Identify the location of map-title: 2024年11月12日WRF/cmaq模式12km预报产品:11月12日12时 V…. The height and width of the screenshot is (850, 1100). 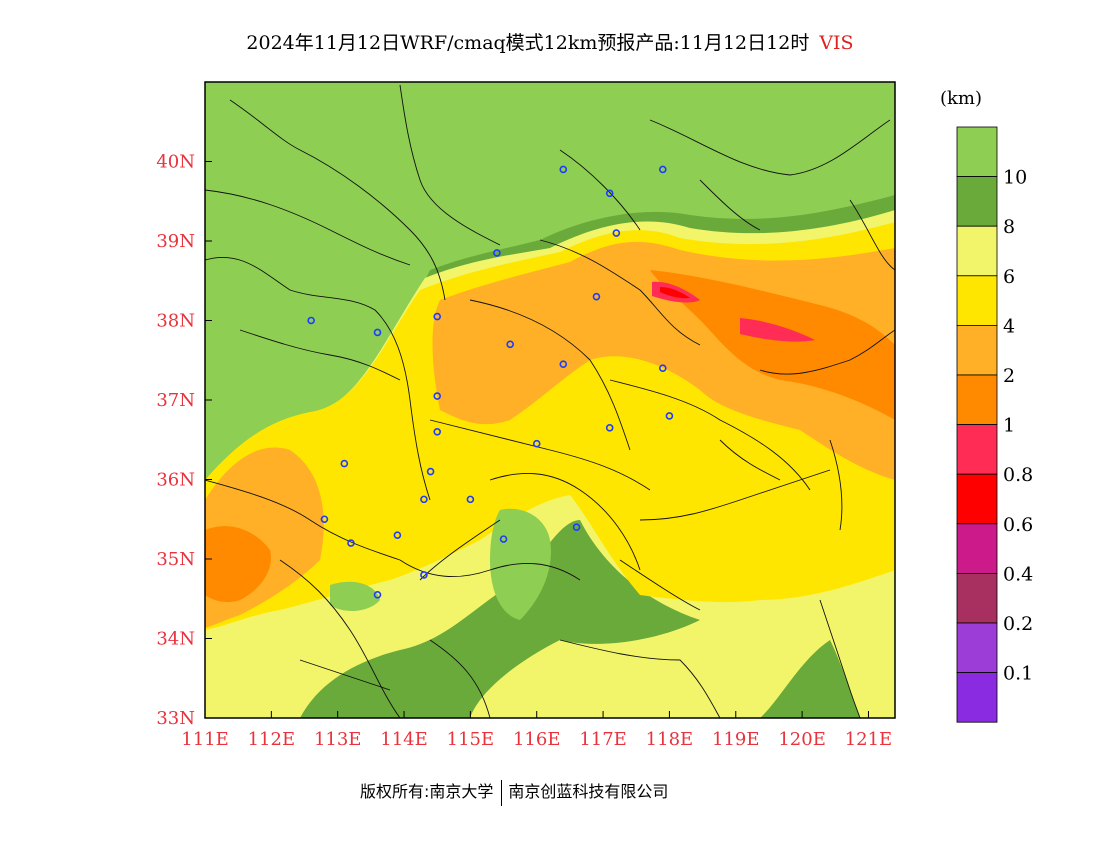
(550, 41).